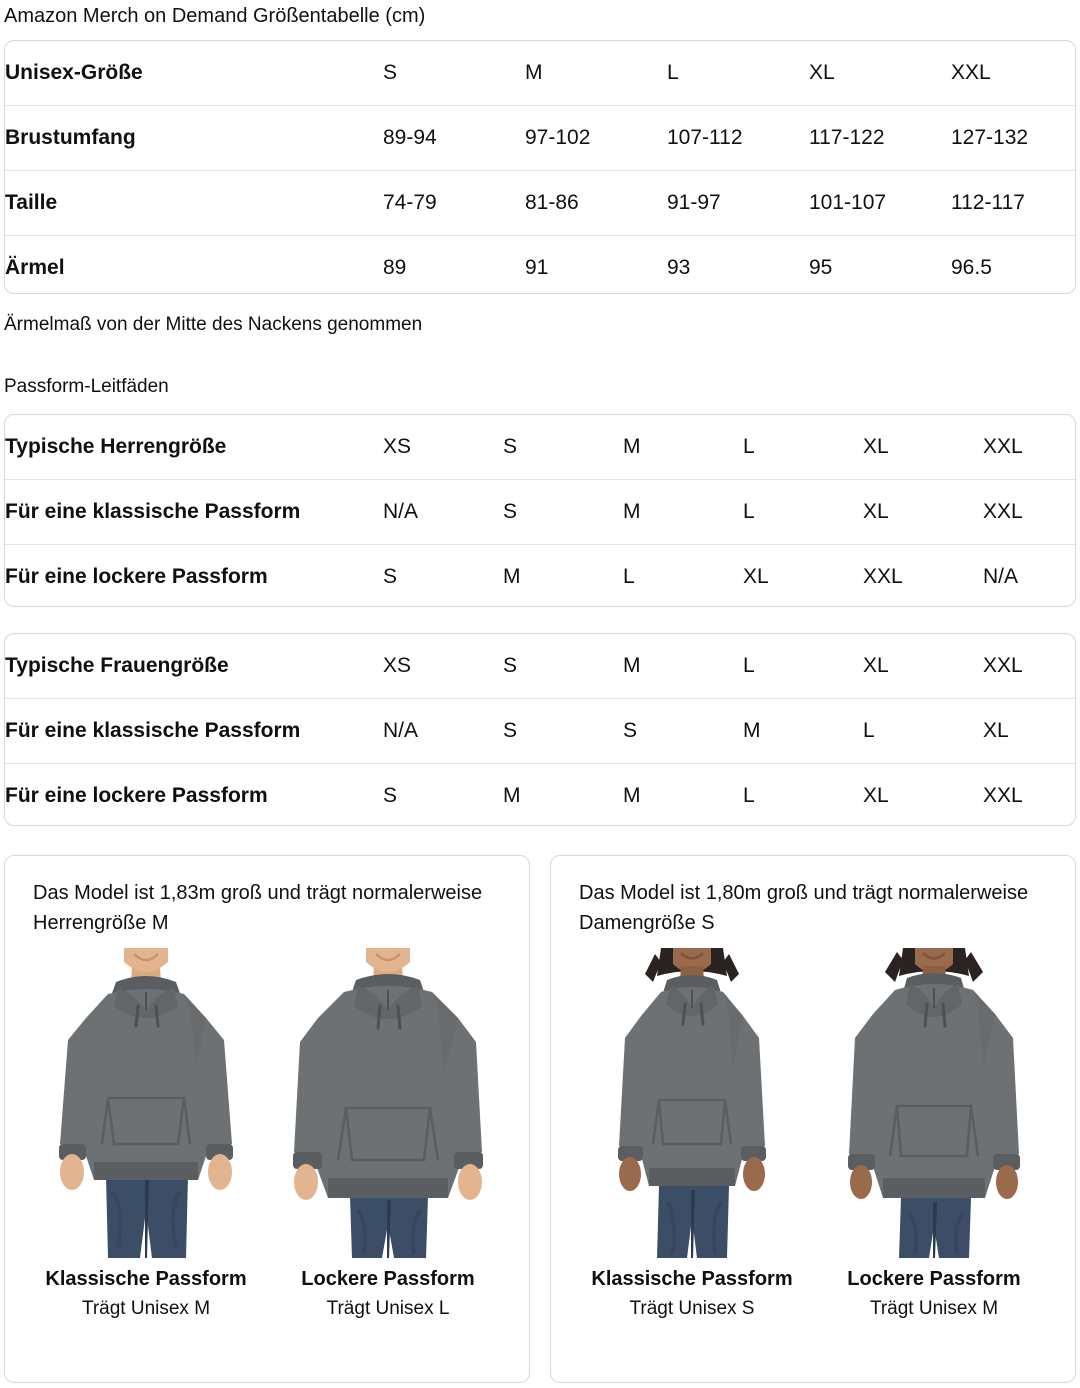 The width and height of the screenshot is (1080, 1388). I want to click on caption-male-classic: Klassische Passform Trägt Unisex M, so click(146, 1294).